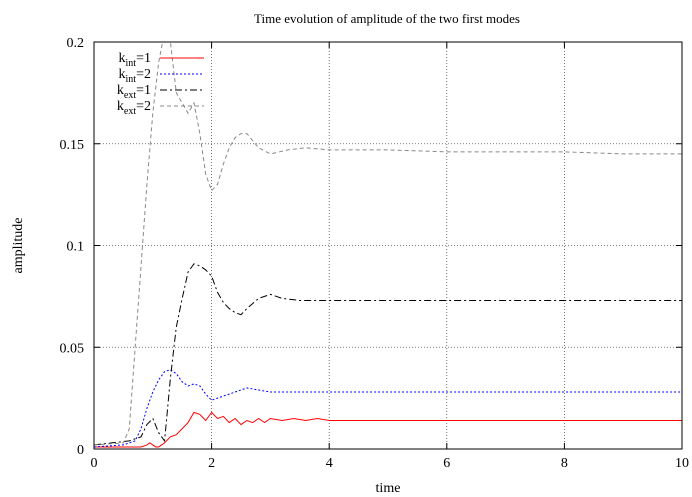 The width and height of the screenshot is (692, 497). What do you see at coordinates (134, 108) in the screenshot?
I see `legend-label-4: kext=2` at bounding box center [134, 108].